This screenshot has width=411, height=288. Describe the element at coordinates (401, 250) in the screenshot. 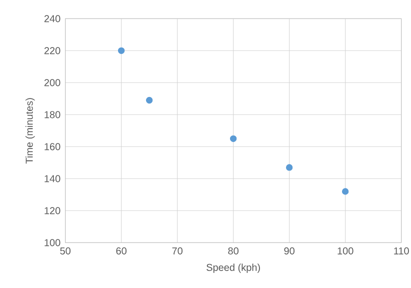

I see `x-tick-label: 110` at that location.